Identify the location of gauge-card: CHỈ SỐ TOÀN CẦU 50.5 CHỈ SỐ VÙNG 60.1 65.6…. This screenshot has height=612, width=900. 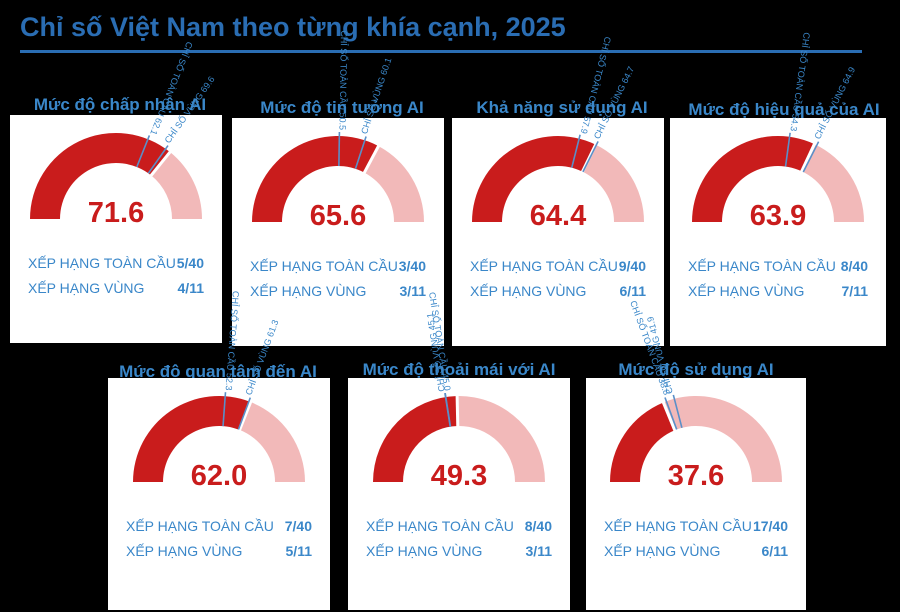
(338, 188).